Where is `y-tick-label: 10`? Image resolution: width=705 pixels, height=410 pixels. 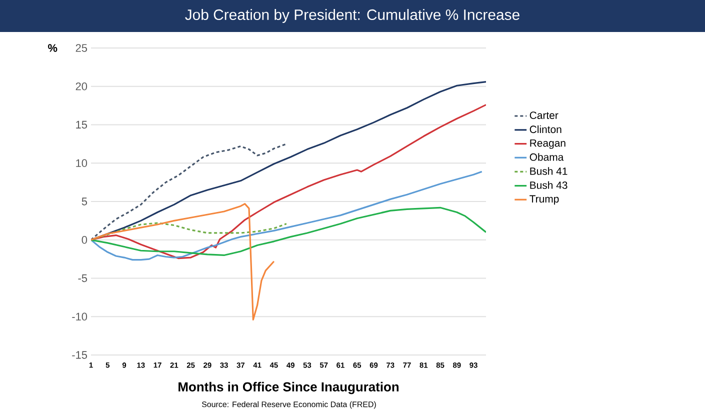
y-tick-label: 10 is located at coordinates (82, 163).